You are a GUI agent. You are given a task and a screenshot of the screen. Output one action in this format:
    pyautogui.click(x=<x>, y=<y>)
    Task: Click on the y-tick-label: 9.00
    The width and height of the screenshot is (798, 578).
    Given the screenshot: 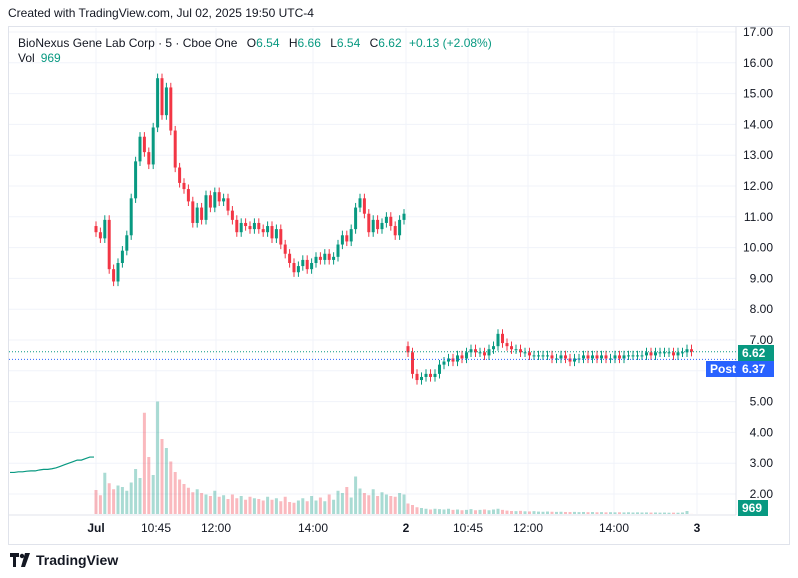 What is the action you would take?
    pyautogui.click(x=762, y=278)
    